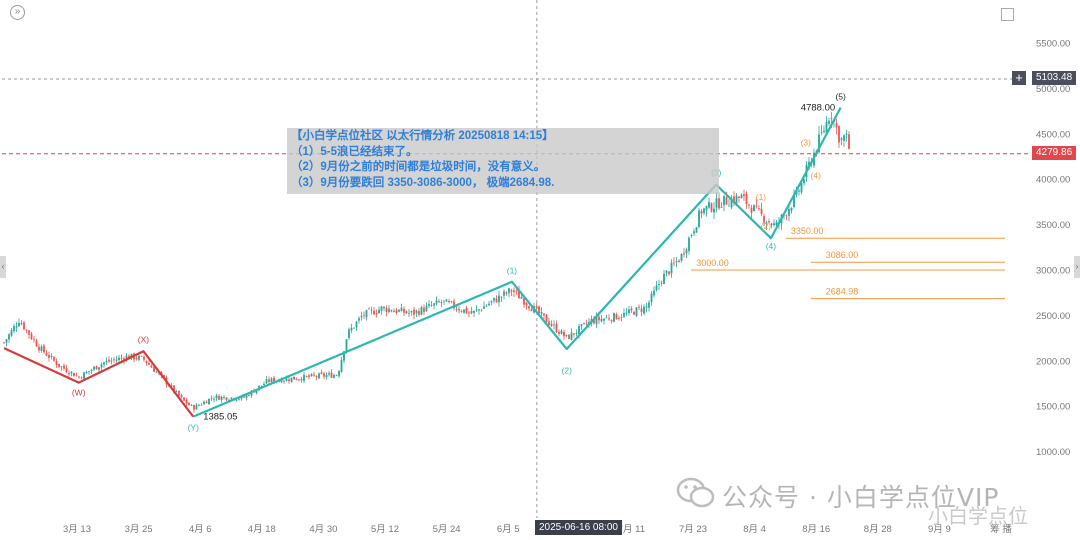 The width and height of the screenshot is (1080, 540). Describe the element at coordinates (578, 527) in the screenshot. I see `crosshair-time-badge: 2025-06-16 08:00` at that location.